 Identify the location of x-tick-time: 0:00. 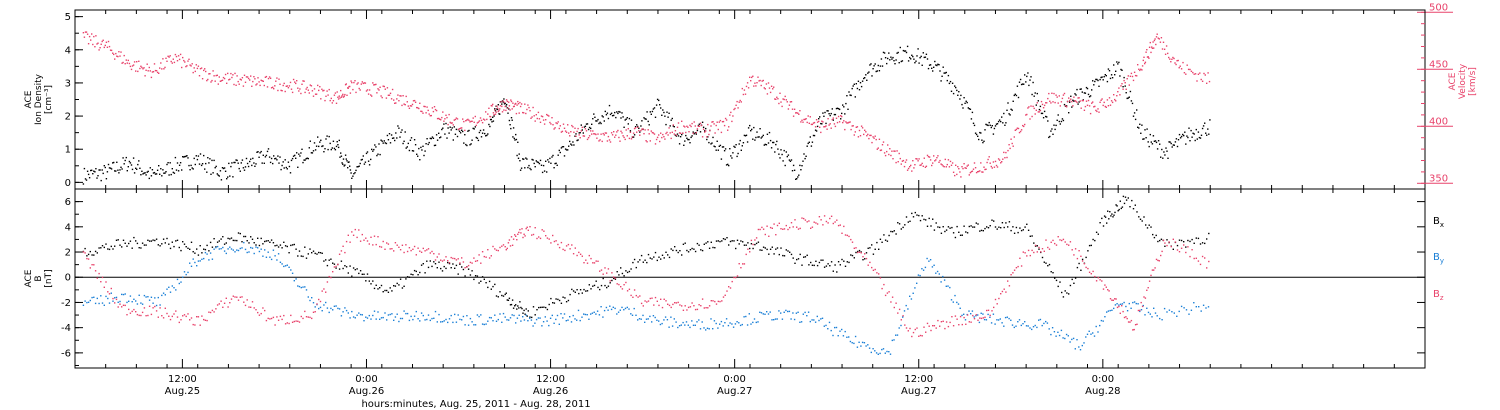
(1103, 379).